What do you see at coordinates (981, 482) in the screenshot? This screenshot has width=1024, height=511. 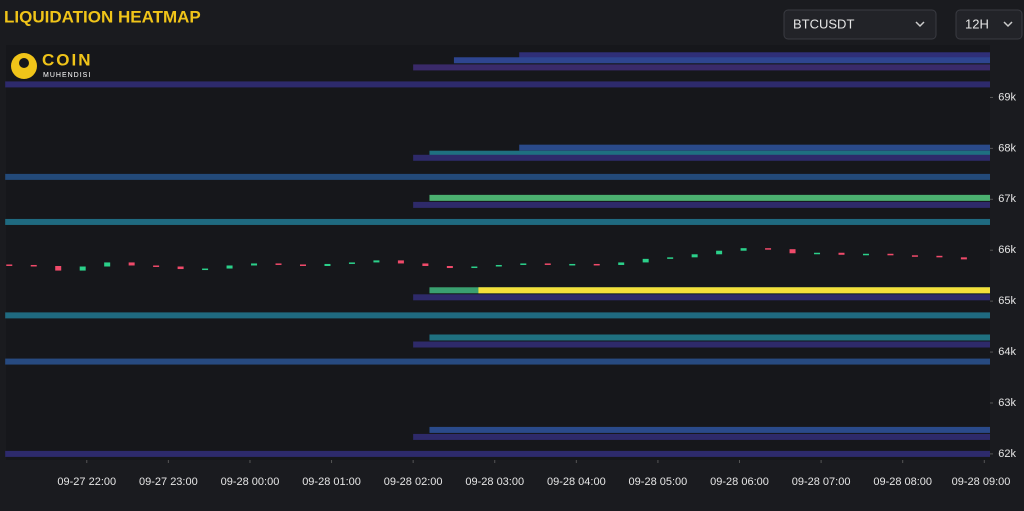 I see `x-tick-label: 09-28 09:00` at bounding box center [981, 482].